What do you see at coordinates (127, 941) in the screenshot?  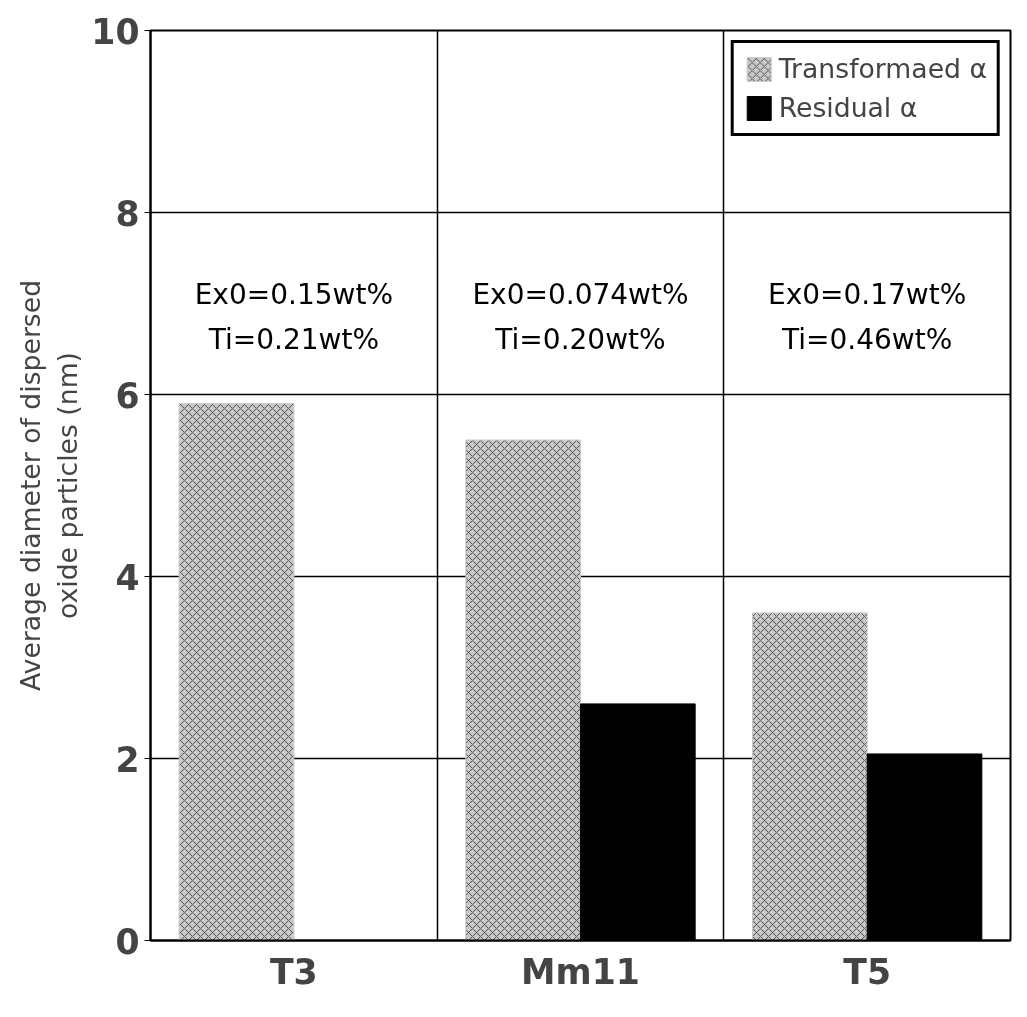 I see `y-tick-label: 0` at bounding box center [127, 941].